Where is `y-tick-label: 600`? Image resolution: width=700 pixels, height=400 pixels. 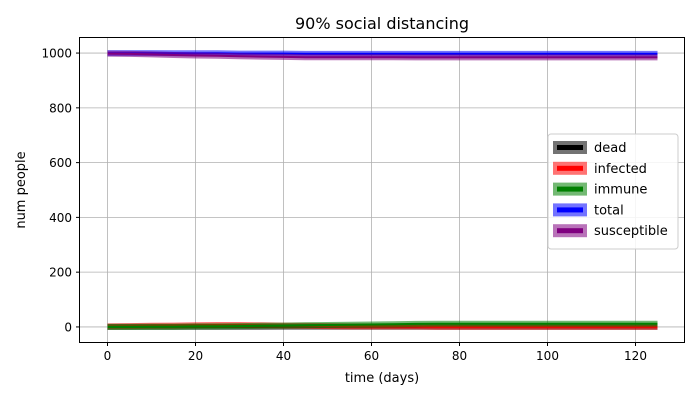 y-tick-label: 600 is located at coordinates (60, 163).